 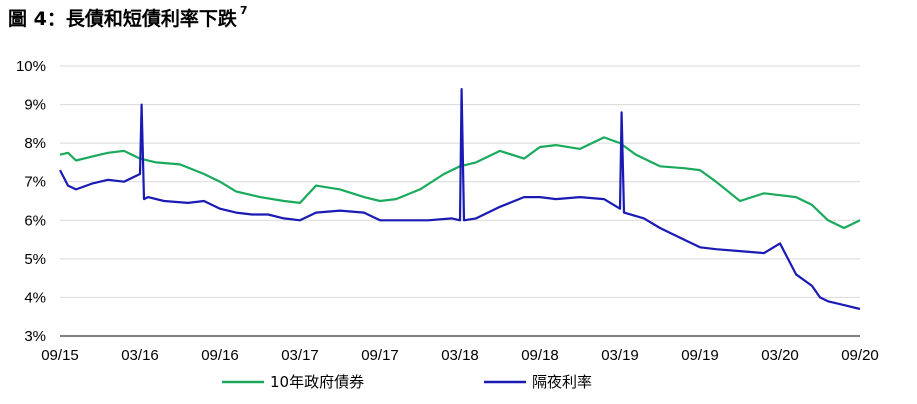 I want to click on x-tick-label: 09/18, so click(x=540, y=355).